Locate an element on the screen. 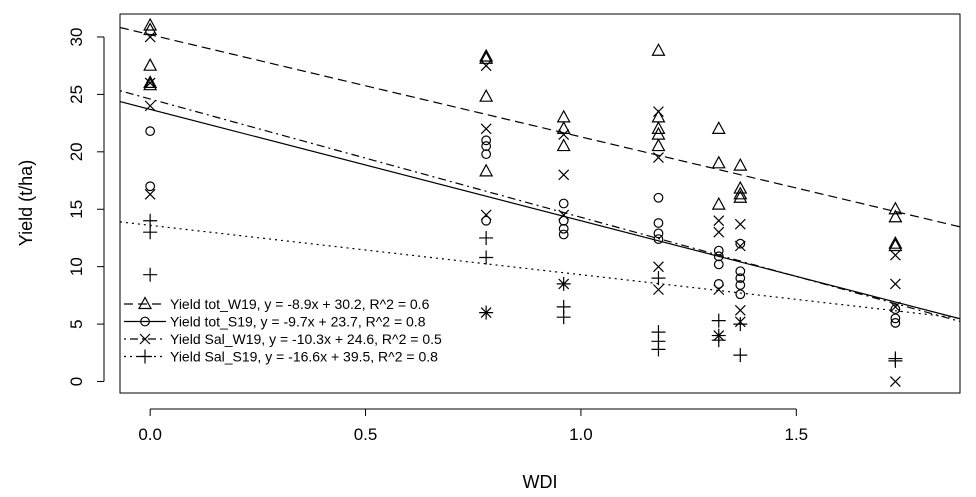 The width and height of the screenshot is (976, 497). x-tick-label: 0.5 is located at coordinates (366, 434).